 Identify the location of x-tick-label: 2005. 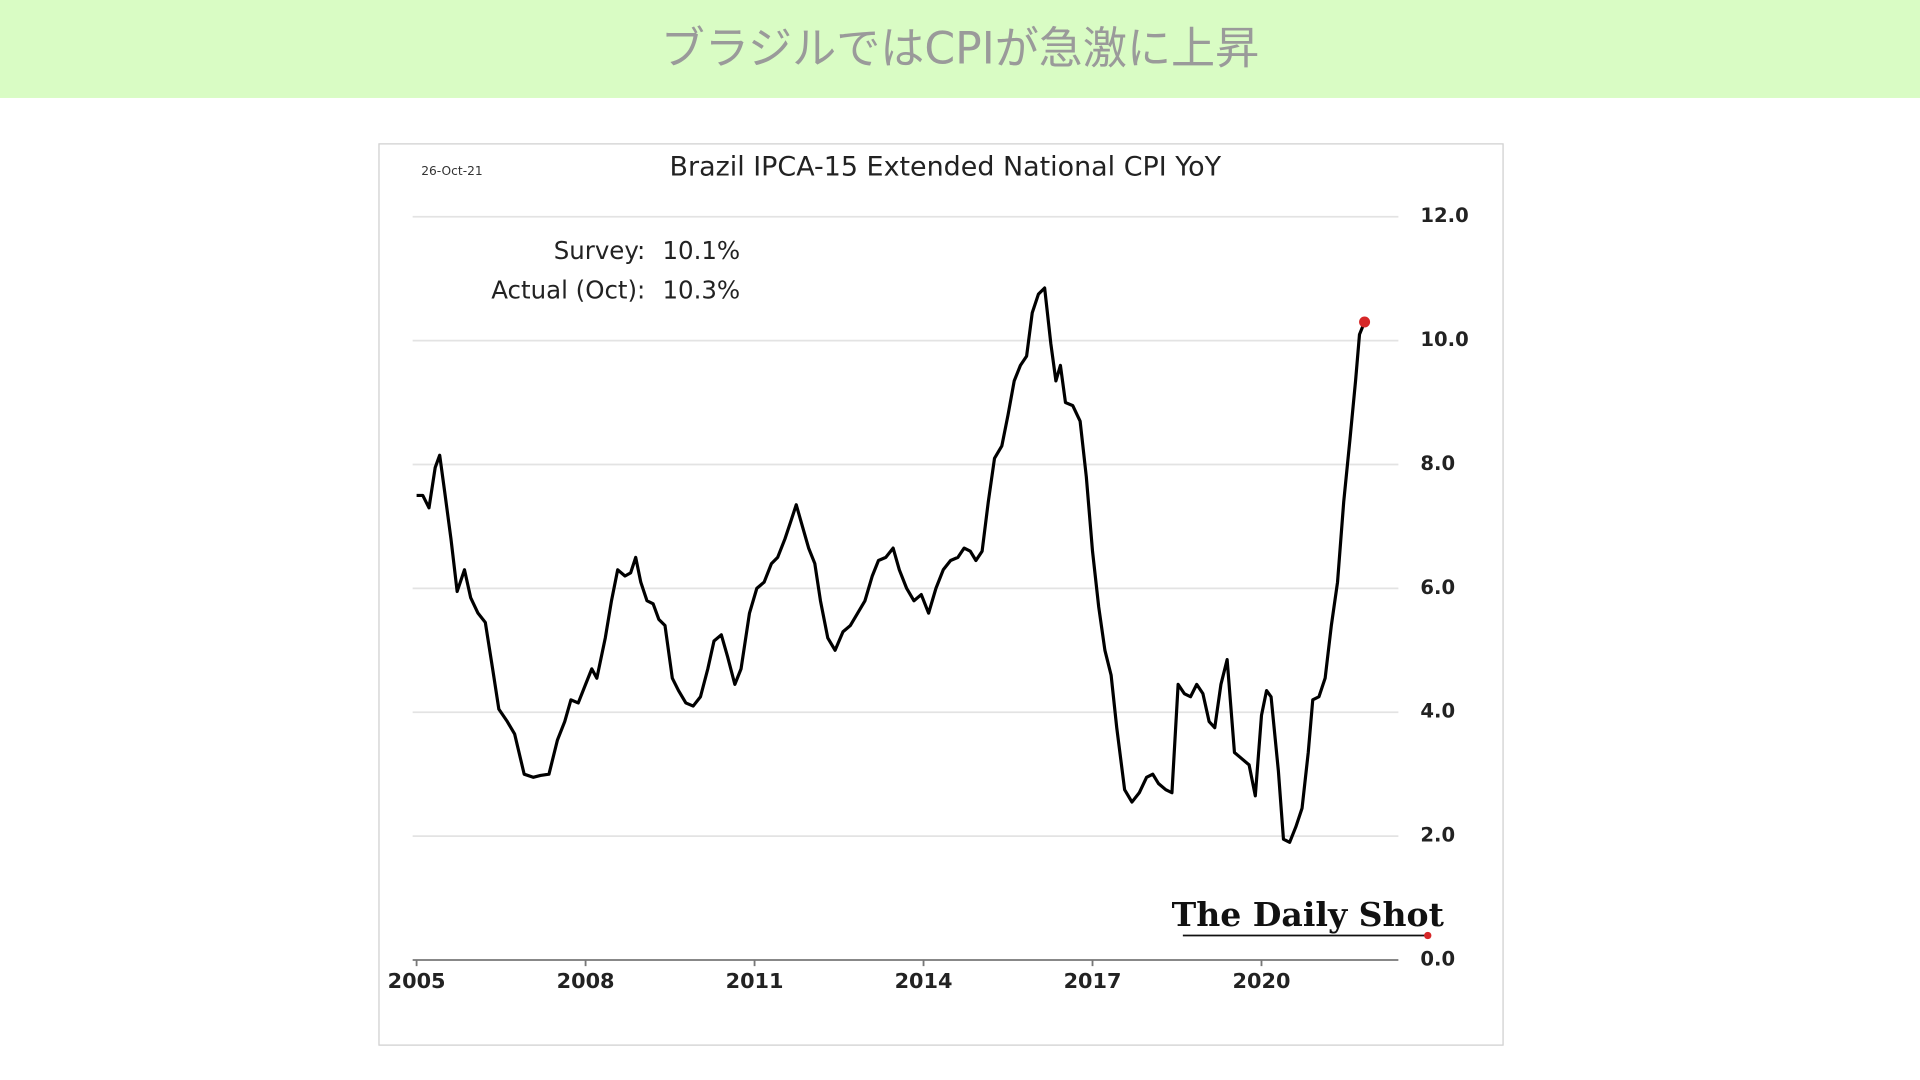
(417, 981).